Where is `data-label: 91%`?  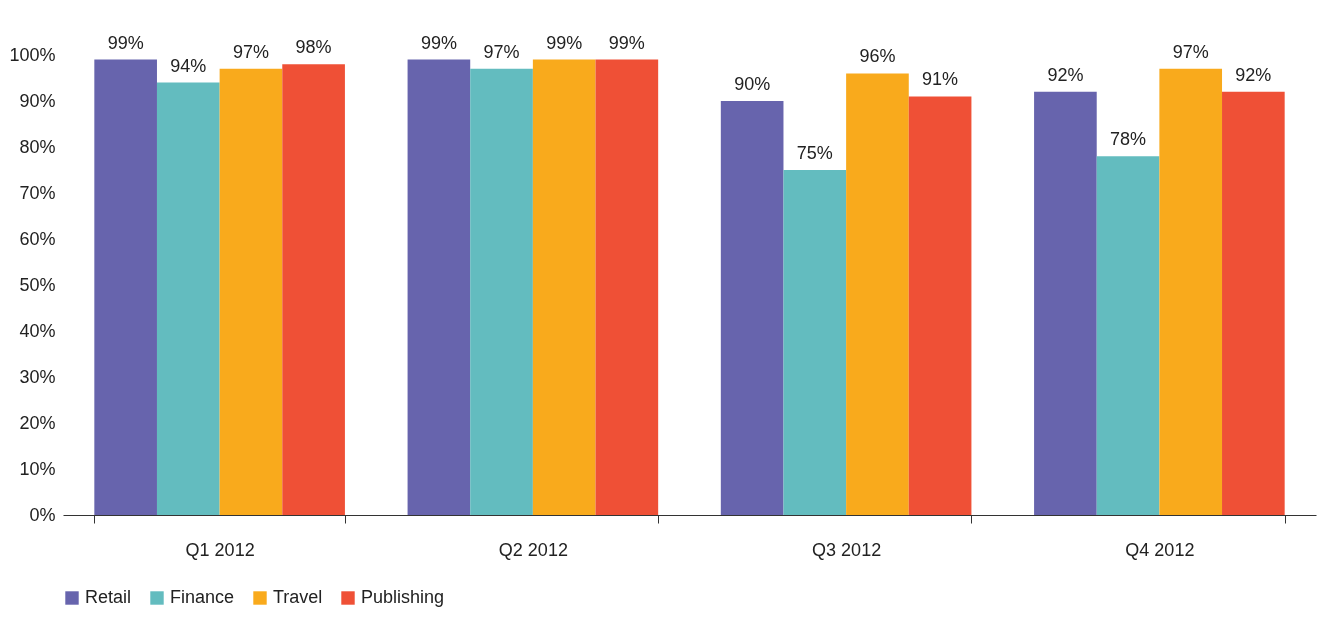
data-label: 91% is located at coordinates (940, 79).